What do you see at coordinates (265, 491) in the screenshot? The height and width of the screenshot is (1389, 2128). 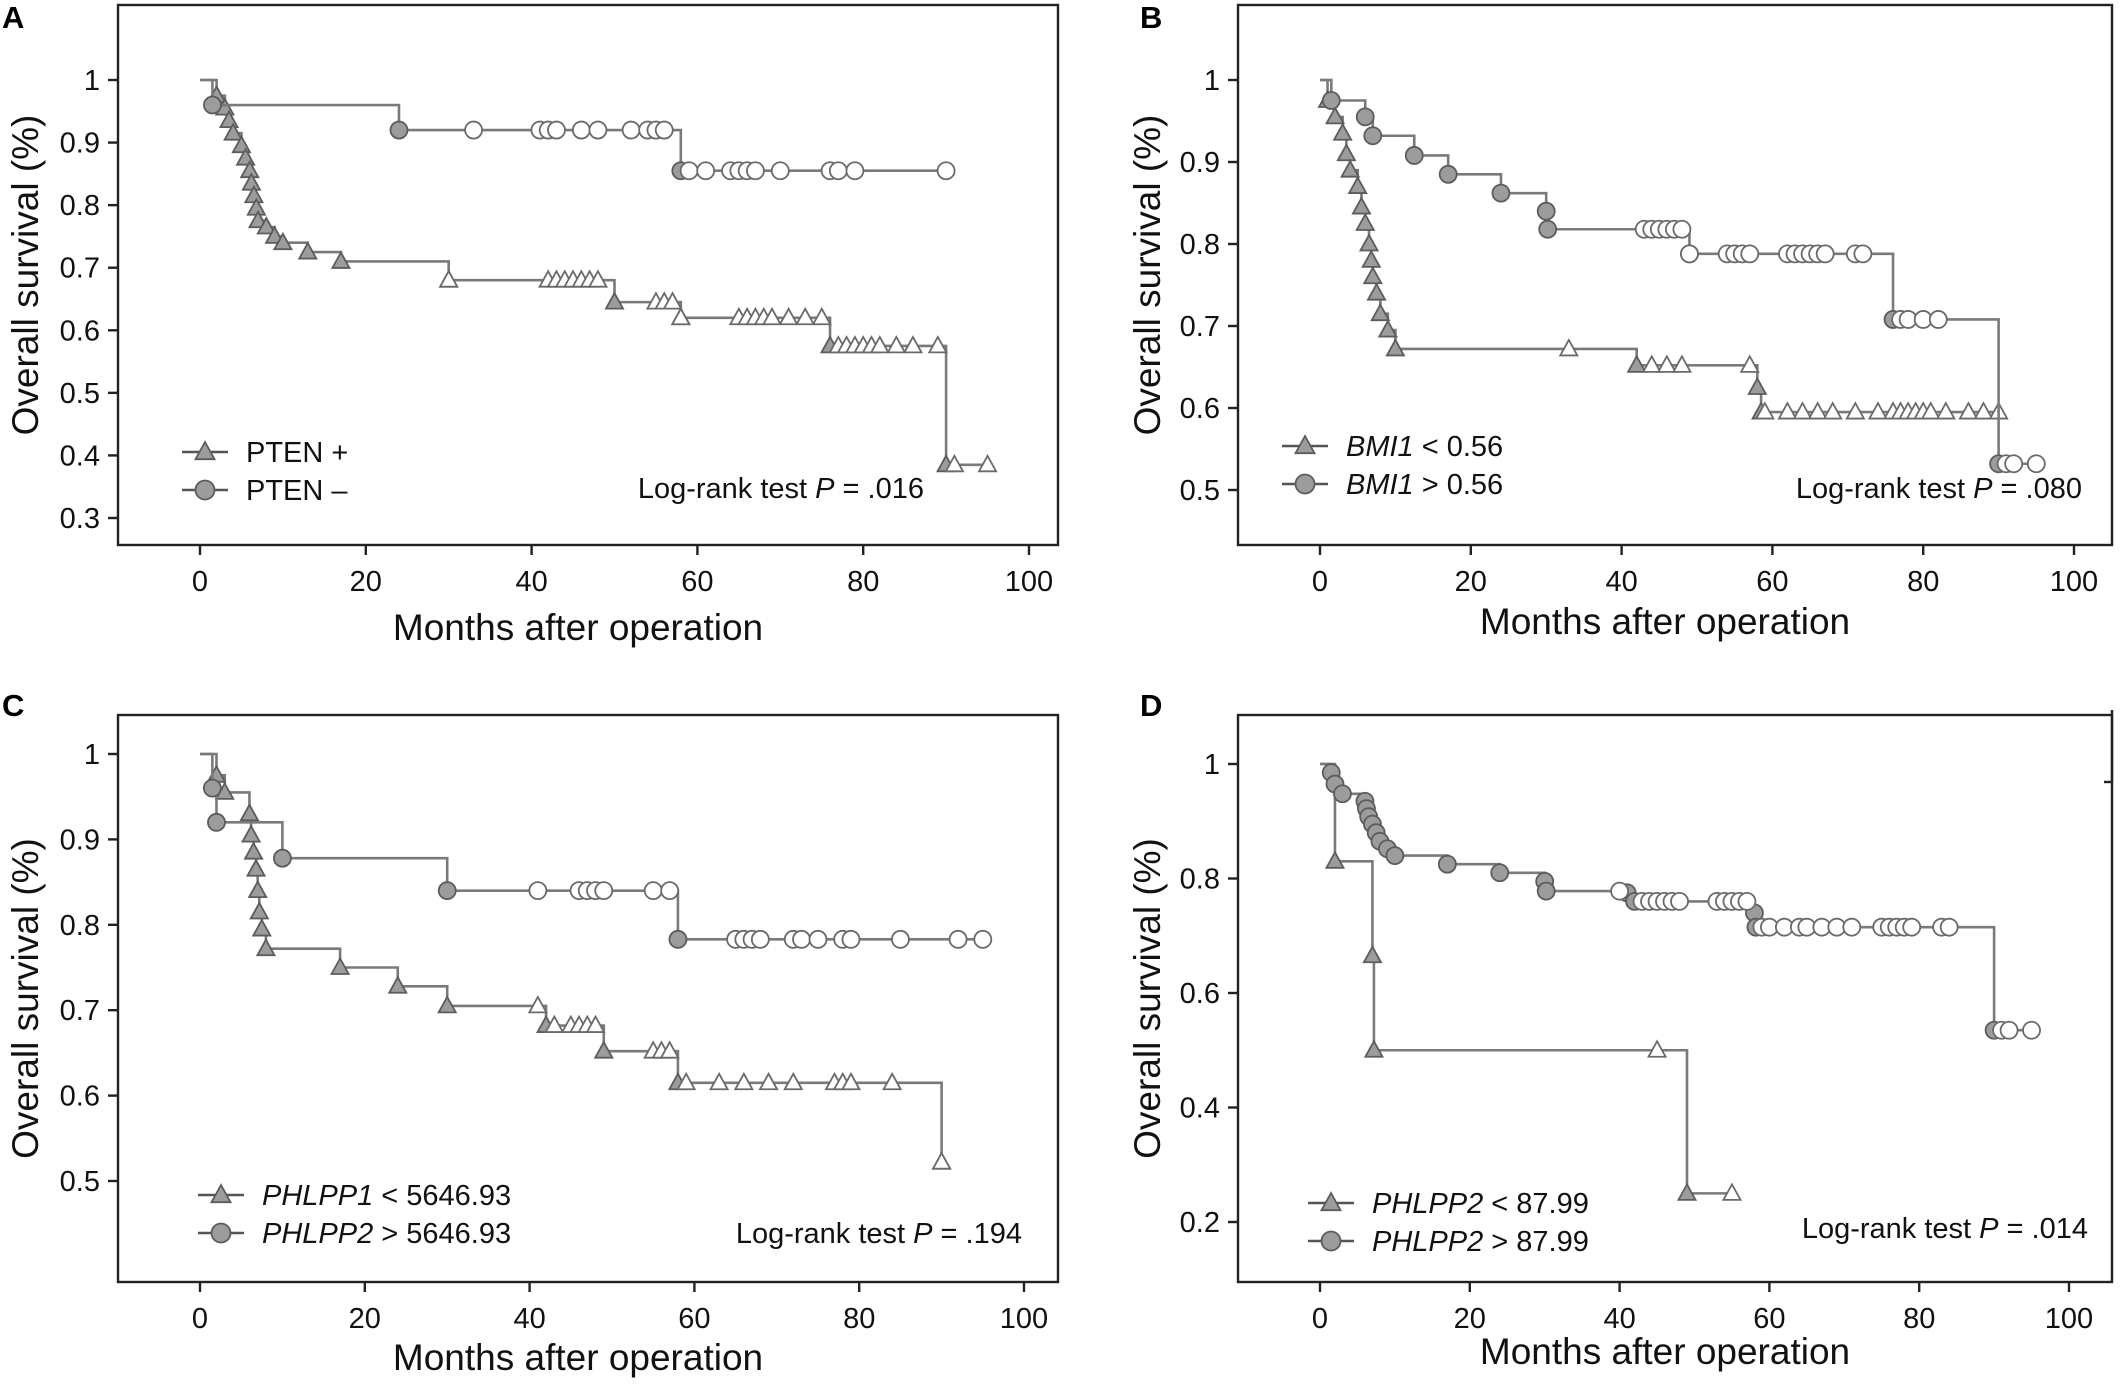 I see `legend-entry: PTEN –` at bounding box center [265, 491].